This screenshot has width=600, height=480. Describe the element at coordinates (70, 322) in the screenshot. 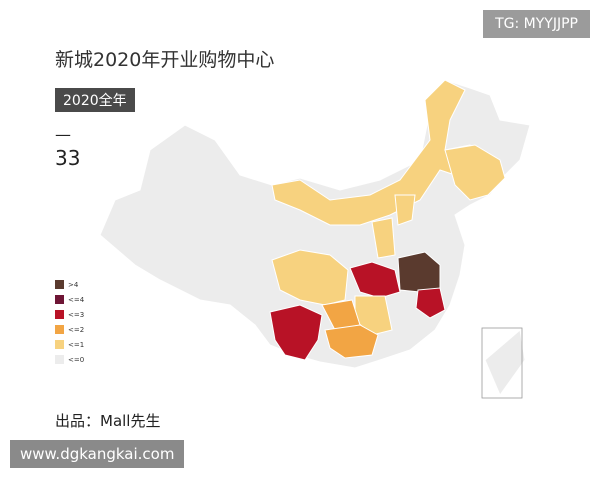

I see `legend: >4 <=4 <=3 <=2 <=1 <=0` at that location.